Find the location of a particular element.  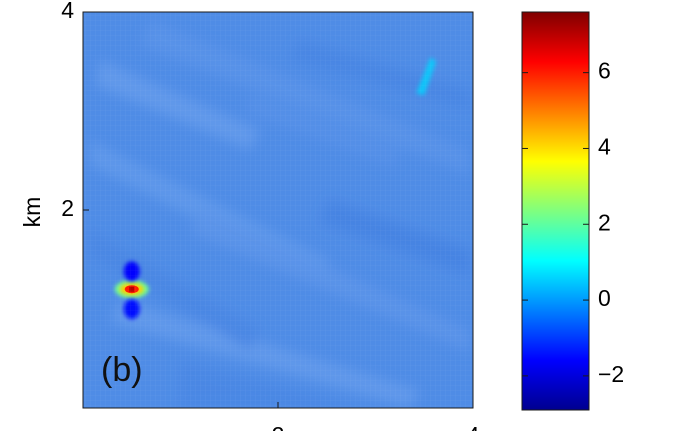

colorbar-ticks: 6 4 2 0 −2 is located at coordinates (573, 222).